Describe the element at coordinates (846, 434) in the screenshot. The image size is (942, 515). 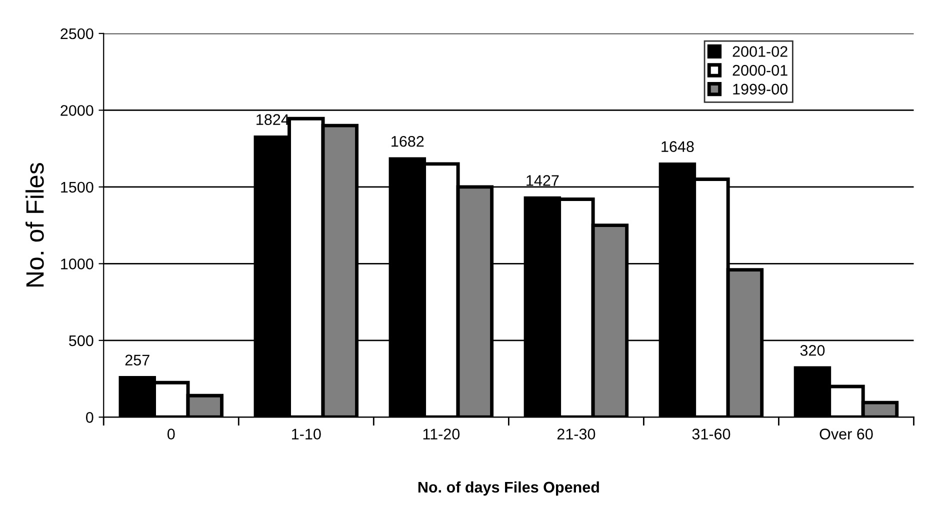
I see `x-tick-label: Over 60` at that location.